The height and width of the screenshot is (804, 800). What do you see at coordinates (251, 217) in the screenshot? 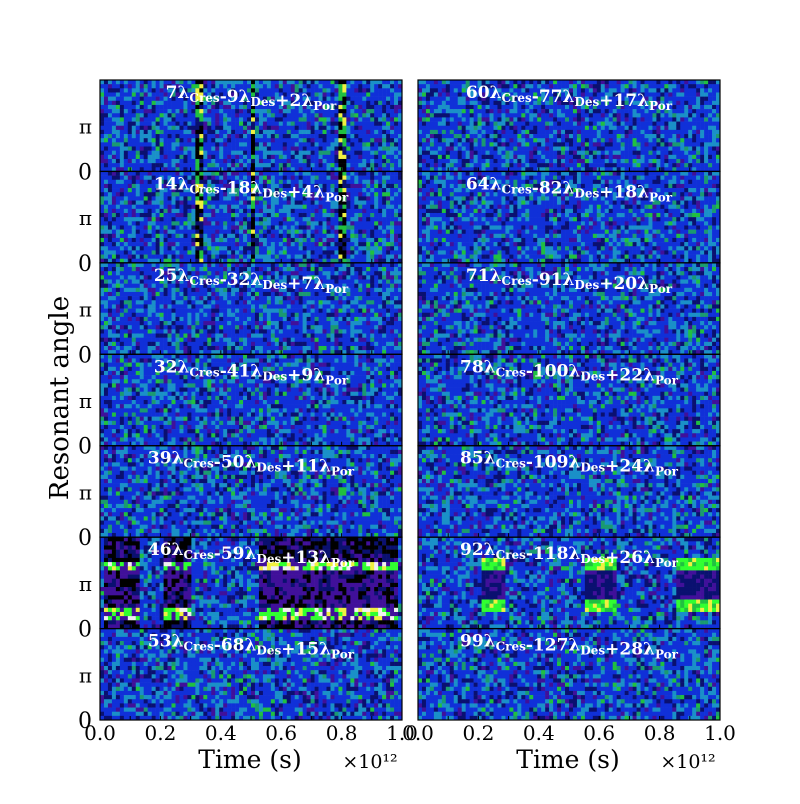
I see `heatmap-panel` at bounding box center [251, 217].